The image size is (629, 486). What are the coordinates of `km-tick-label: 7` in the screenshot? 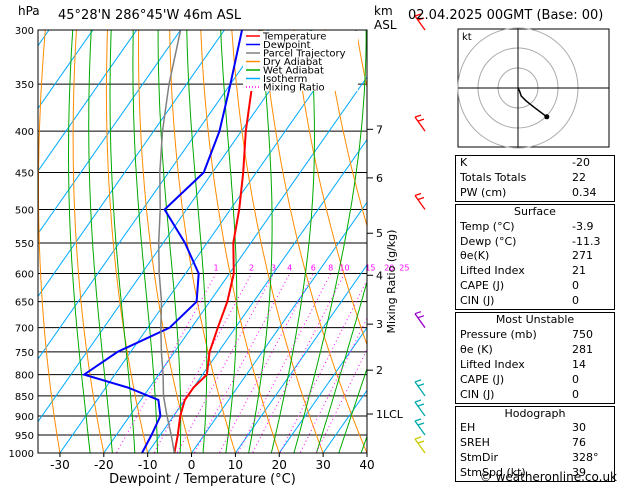 It's located at (379, 129).